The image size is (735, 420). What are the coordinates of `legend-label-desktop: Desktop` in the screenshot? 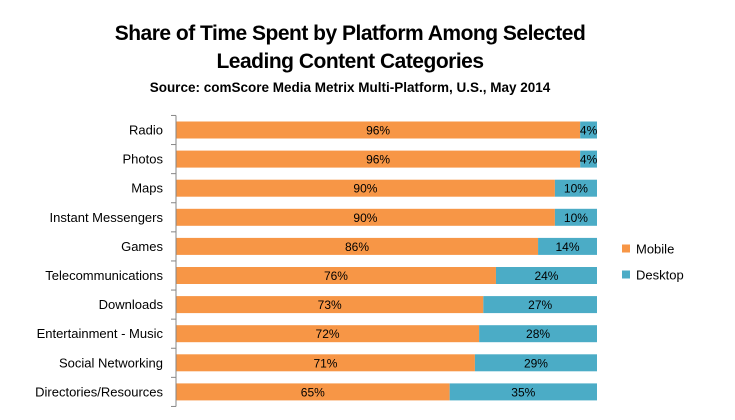 It's located at (660, 275).